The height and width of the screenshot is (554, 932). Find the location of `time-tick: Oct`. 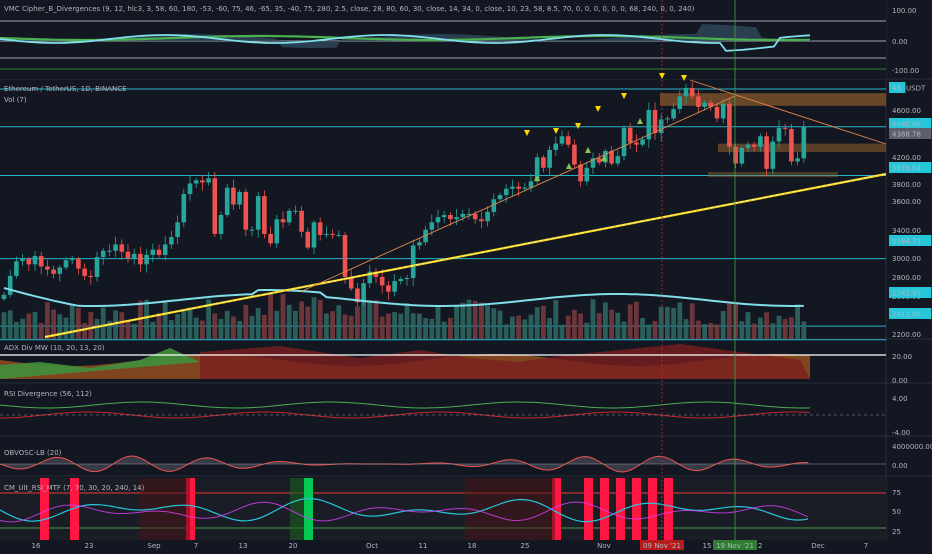

time-tick: Oct is located at coordinates (372, 546).